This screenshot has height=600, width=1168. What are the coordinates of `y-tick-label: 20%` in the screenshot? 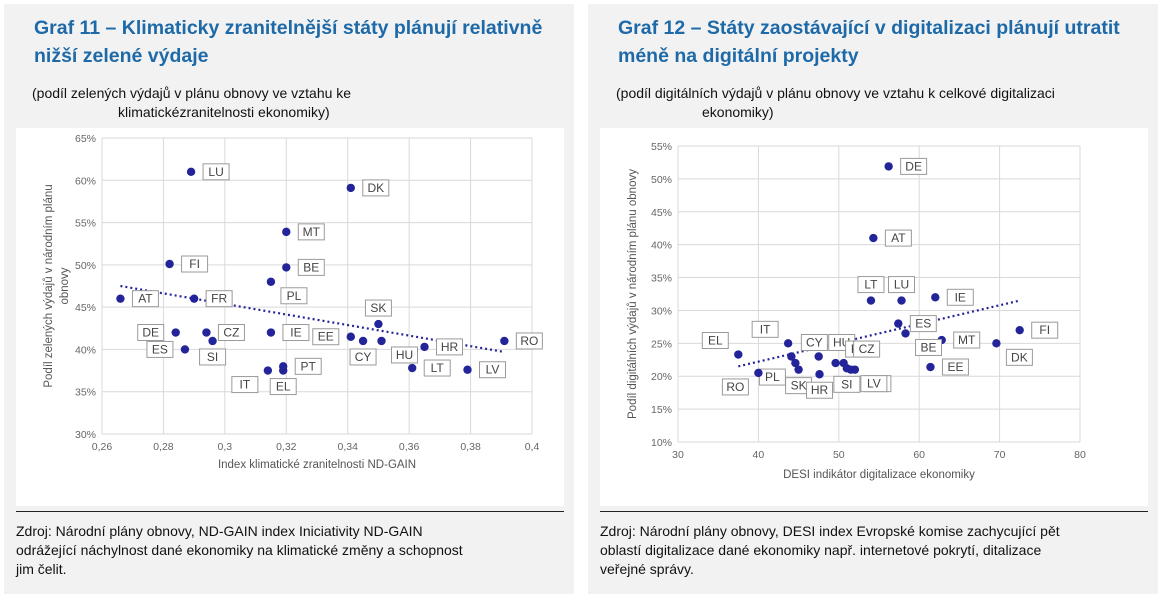 It's located at (661, 377).